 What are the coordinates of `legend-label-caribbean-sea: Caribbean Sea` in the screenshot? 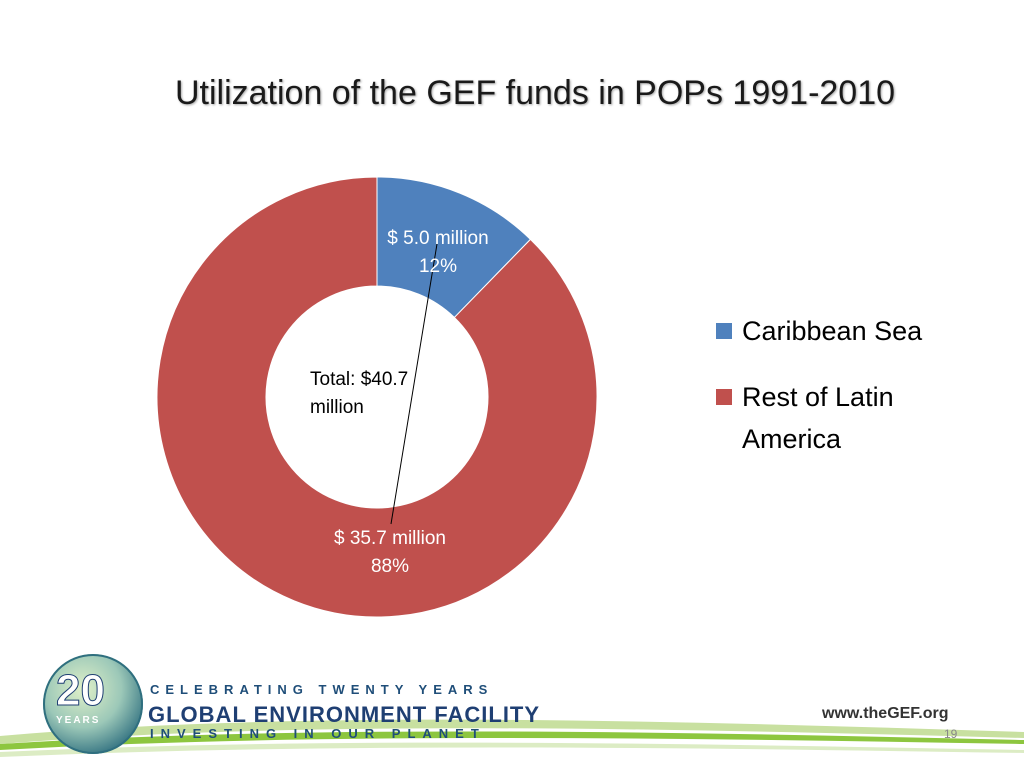 It's located at (832, 331).